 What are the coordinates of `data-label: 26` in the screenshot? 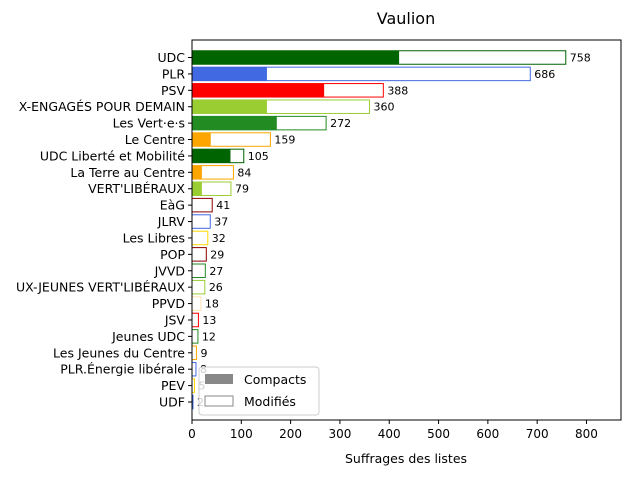 It's located at (216, 287).